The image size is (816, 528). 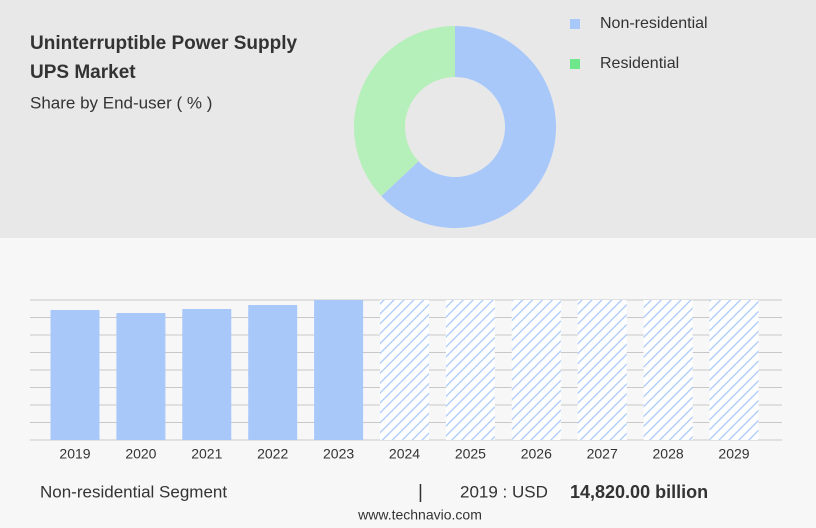 What do you see at coordinates (338, 454) in the screenshot?
I see `x-tick-label: 2023` at bounding box center [338, 454].